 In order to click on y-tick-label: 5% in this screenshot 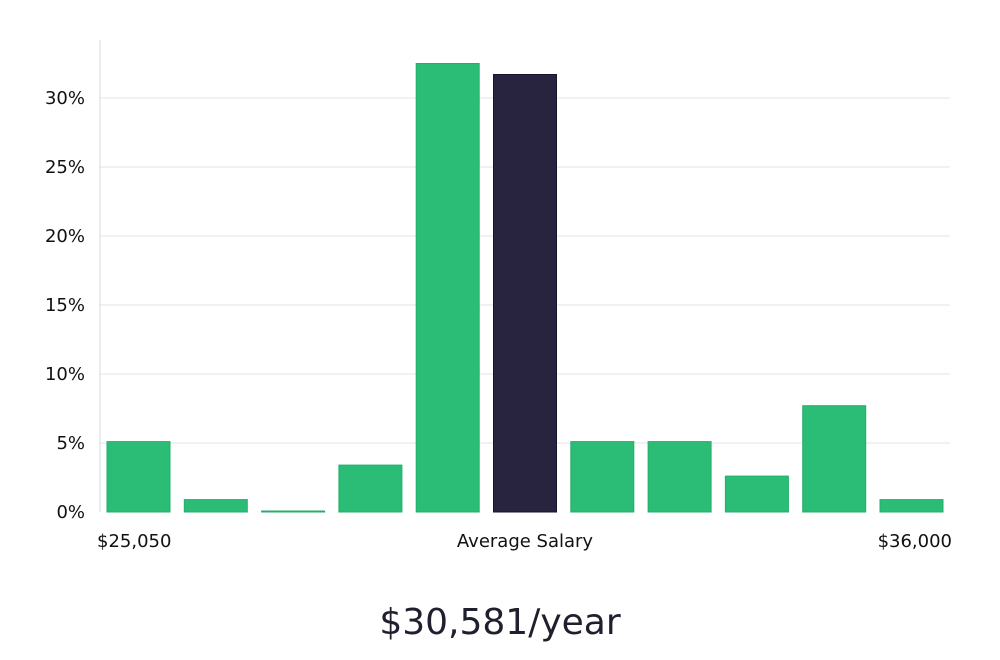, I will do `click(70, 443)`.